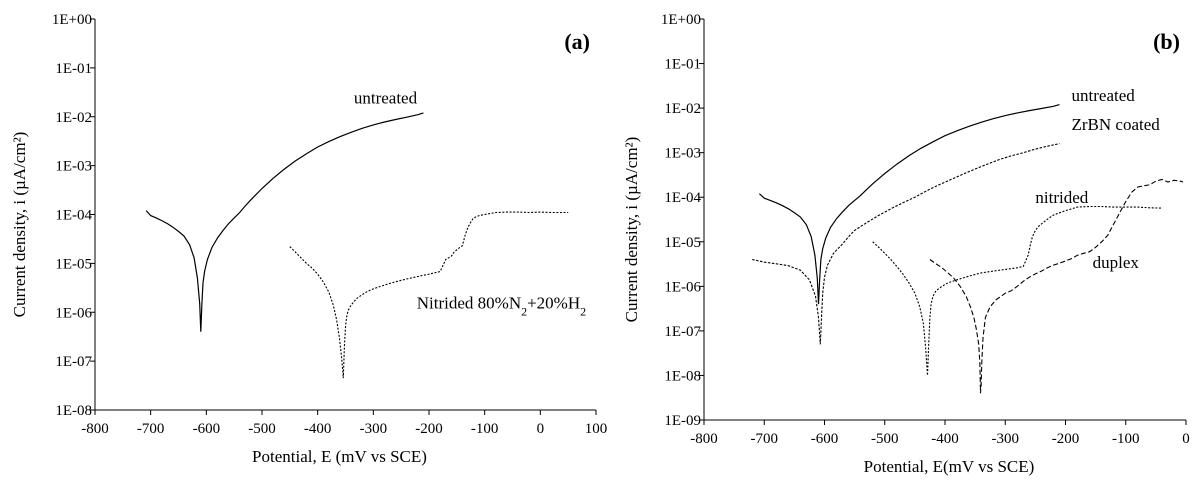 The height and width of the screenshot is (484, 1198). Describe the element at coordinates (1061, 197) in the screenshot. I see `series-label-nitrided-b: nitrided` at that location.